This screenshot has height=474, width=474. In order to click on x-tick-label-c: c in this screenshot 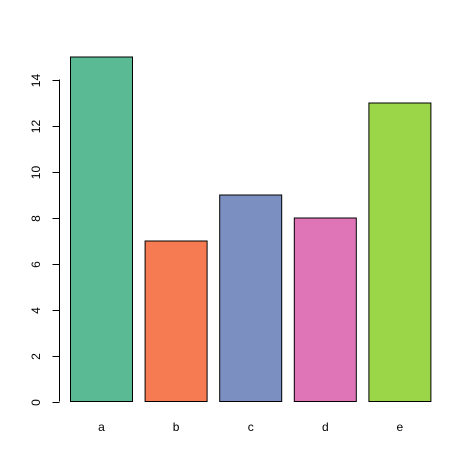, I will do `click(251, 427)`.